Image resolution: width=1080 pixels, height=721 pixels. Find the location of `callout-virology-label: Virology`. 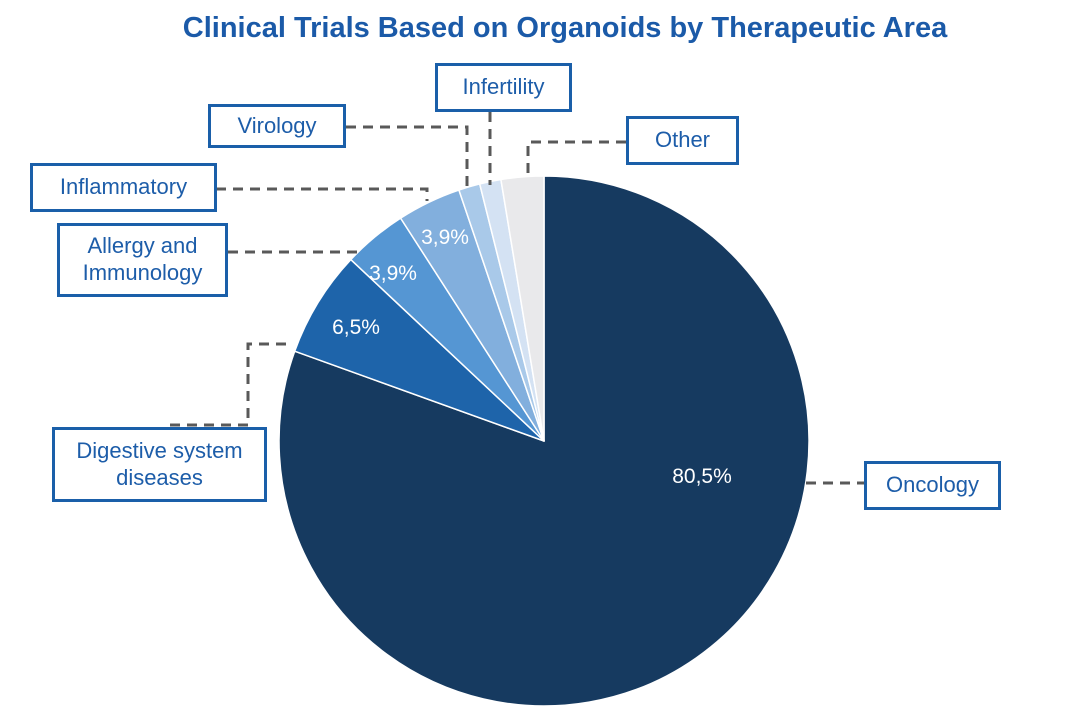

callout-virology-label: Virology is located at coordinates (277, 125).